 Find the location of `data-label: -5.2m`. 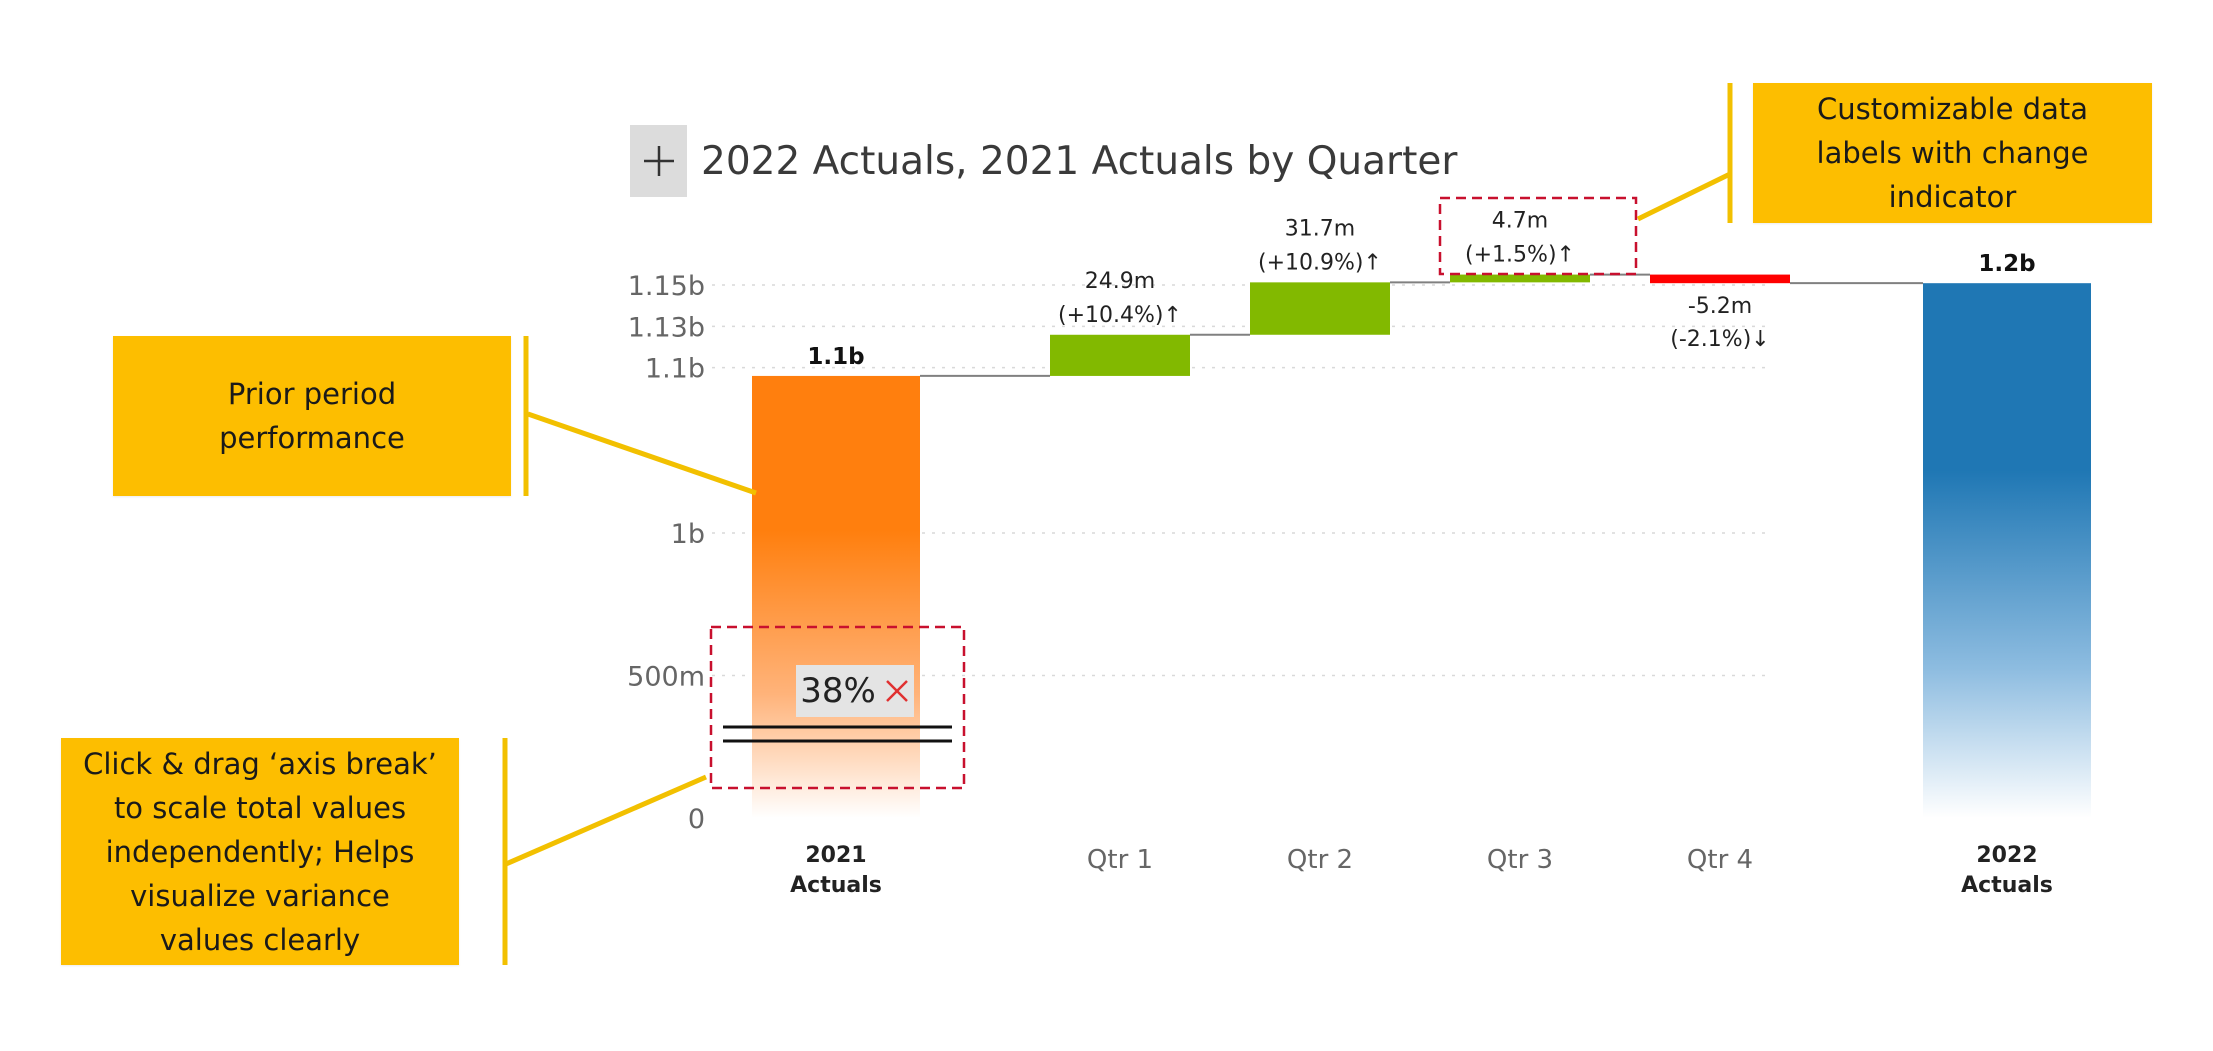

data-label: -5.2m is located at coordinates (1720, 306).